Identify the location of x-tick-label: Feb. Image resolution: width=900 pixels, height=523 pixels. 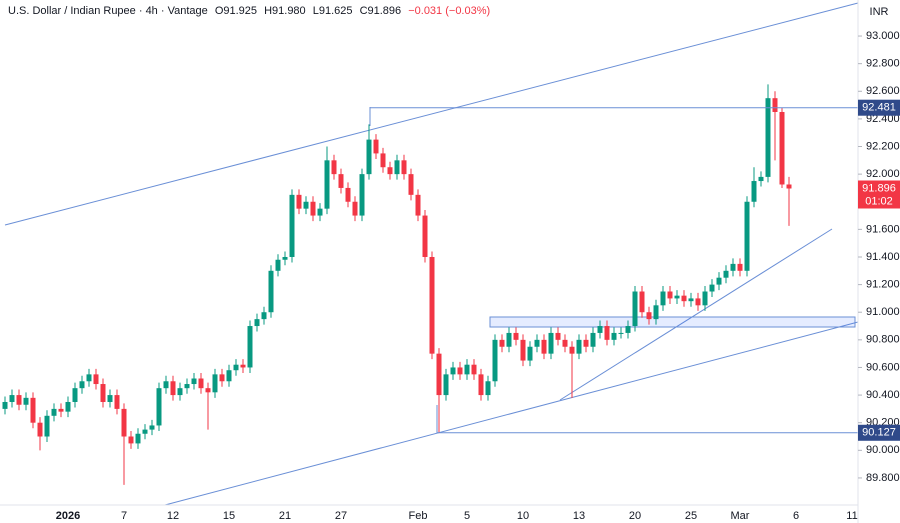
(418, 516).